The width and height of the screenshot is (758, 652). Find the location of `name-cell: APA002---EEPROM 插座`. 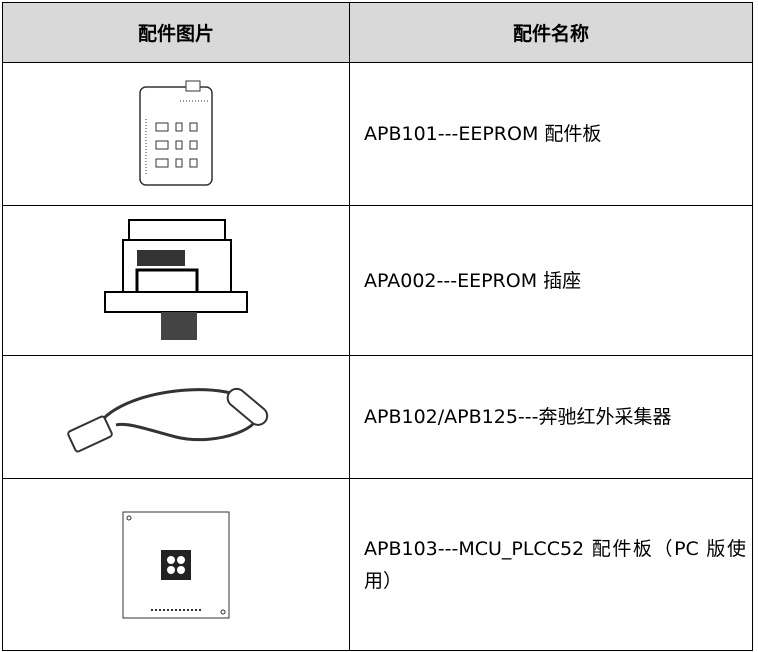

name-cell: APA002---EEPROM 插座 is located at coordinates (551, 280).